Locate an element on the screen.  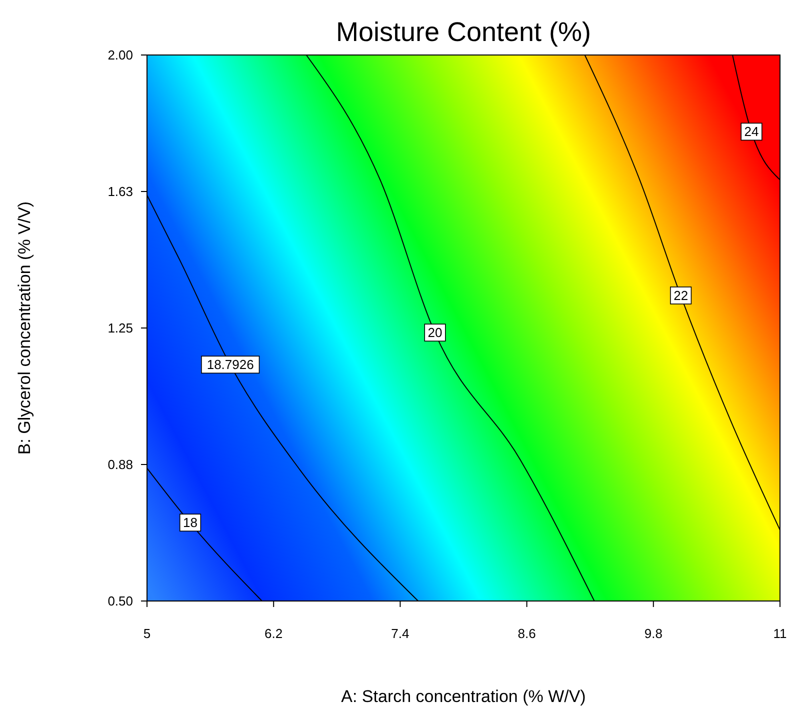
series-label: 20 is located at coordinates (435, 332).